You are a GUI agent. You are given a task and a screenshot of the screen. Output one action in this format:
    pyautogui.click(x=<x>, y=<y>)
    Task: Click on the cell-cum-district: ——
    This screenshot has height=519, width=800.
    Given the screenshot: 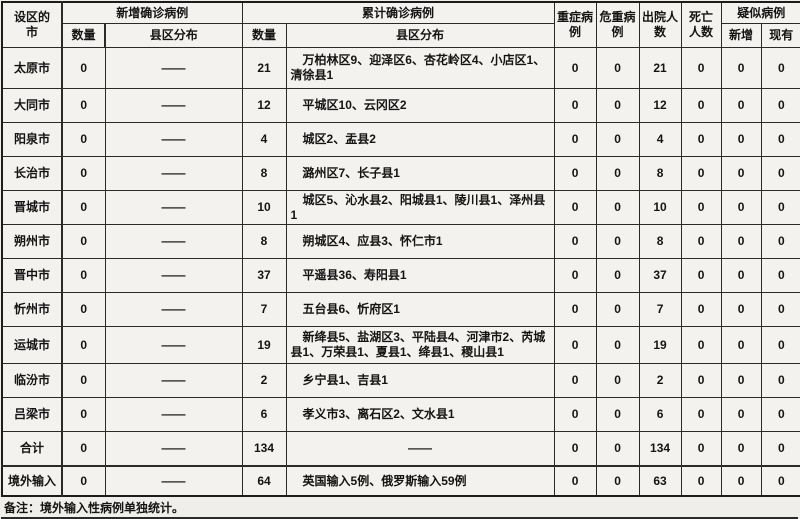 What is the action you would take?
    pyautogui.click(x=420, y=449)
    